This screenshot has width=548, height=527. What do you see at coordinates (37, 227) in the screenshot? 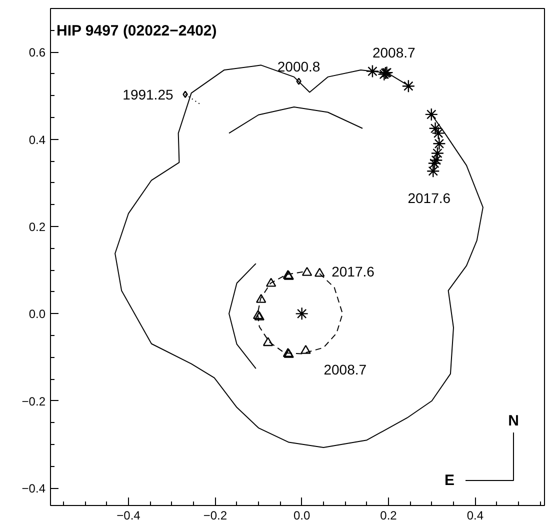
I see `y-tick-label: 0.2` at bounding box center [37, 227].